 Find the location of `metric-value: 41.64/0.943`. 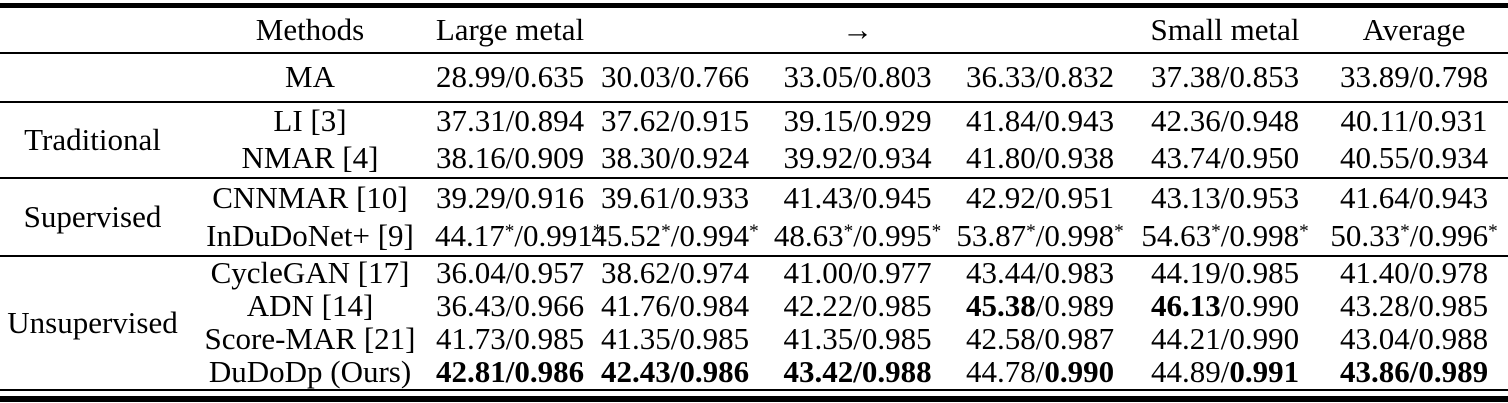

metric-value: 41.64/0.943 is located at coordinates (1414, 197).